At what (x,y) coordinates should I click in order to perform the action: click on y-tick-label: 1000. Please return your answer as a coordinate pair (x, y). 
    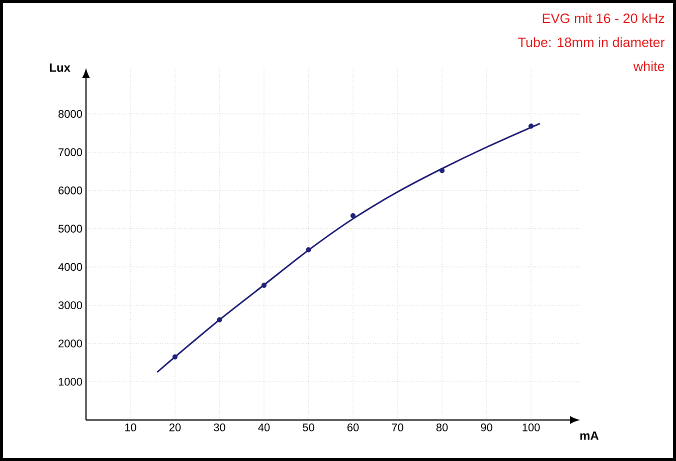
    Looking at the image, I should click on (70, 382).